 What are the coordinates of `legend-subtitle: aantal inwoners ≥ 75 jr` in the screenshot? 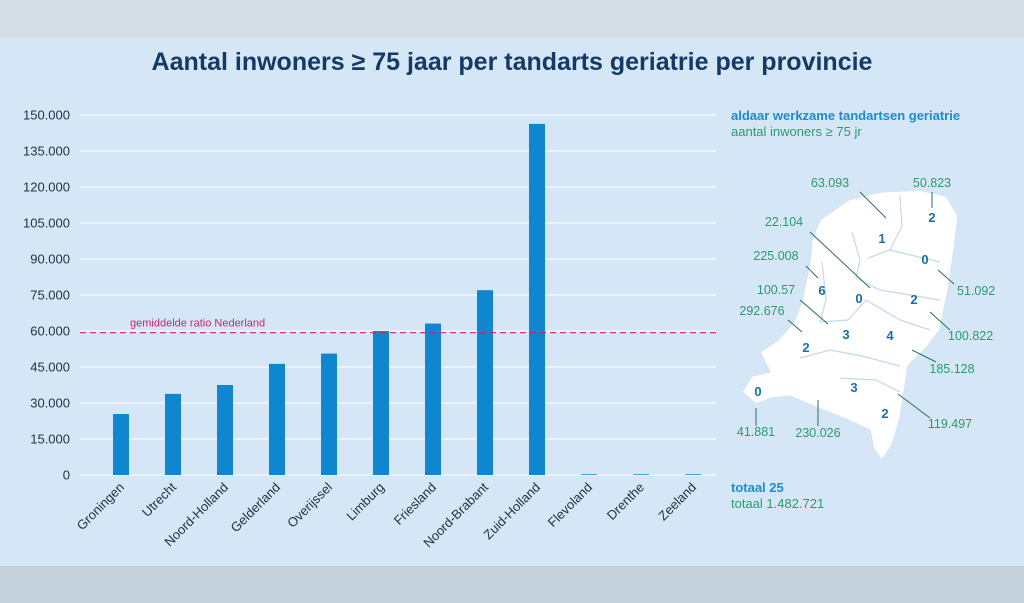 It's located at (796, 131).